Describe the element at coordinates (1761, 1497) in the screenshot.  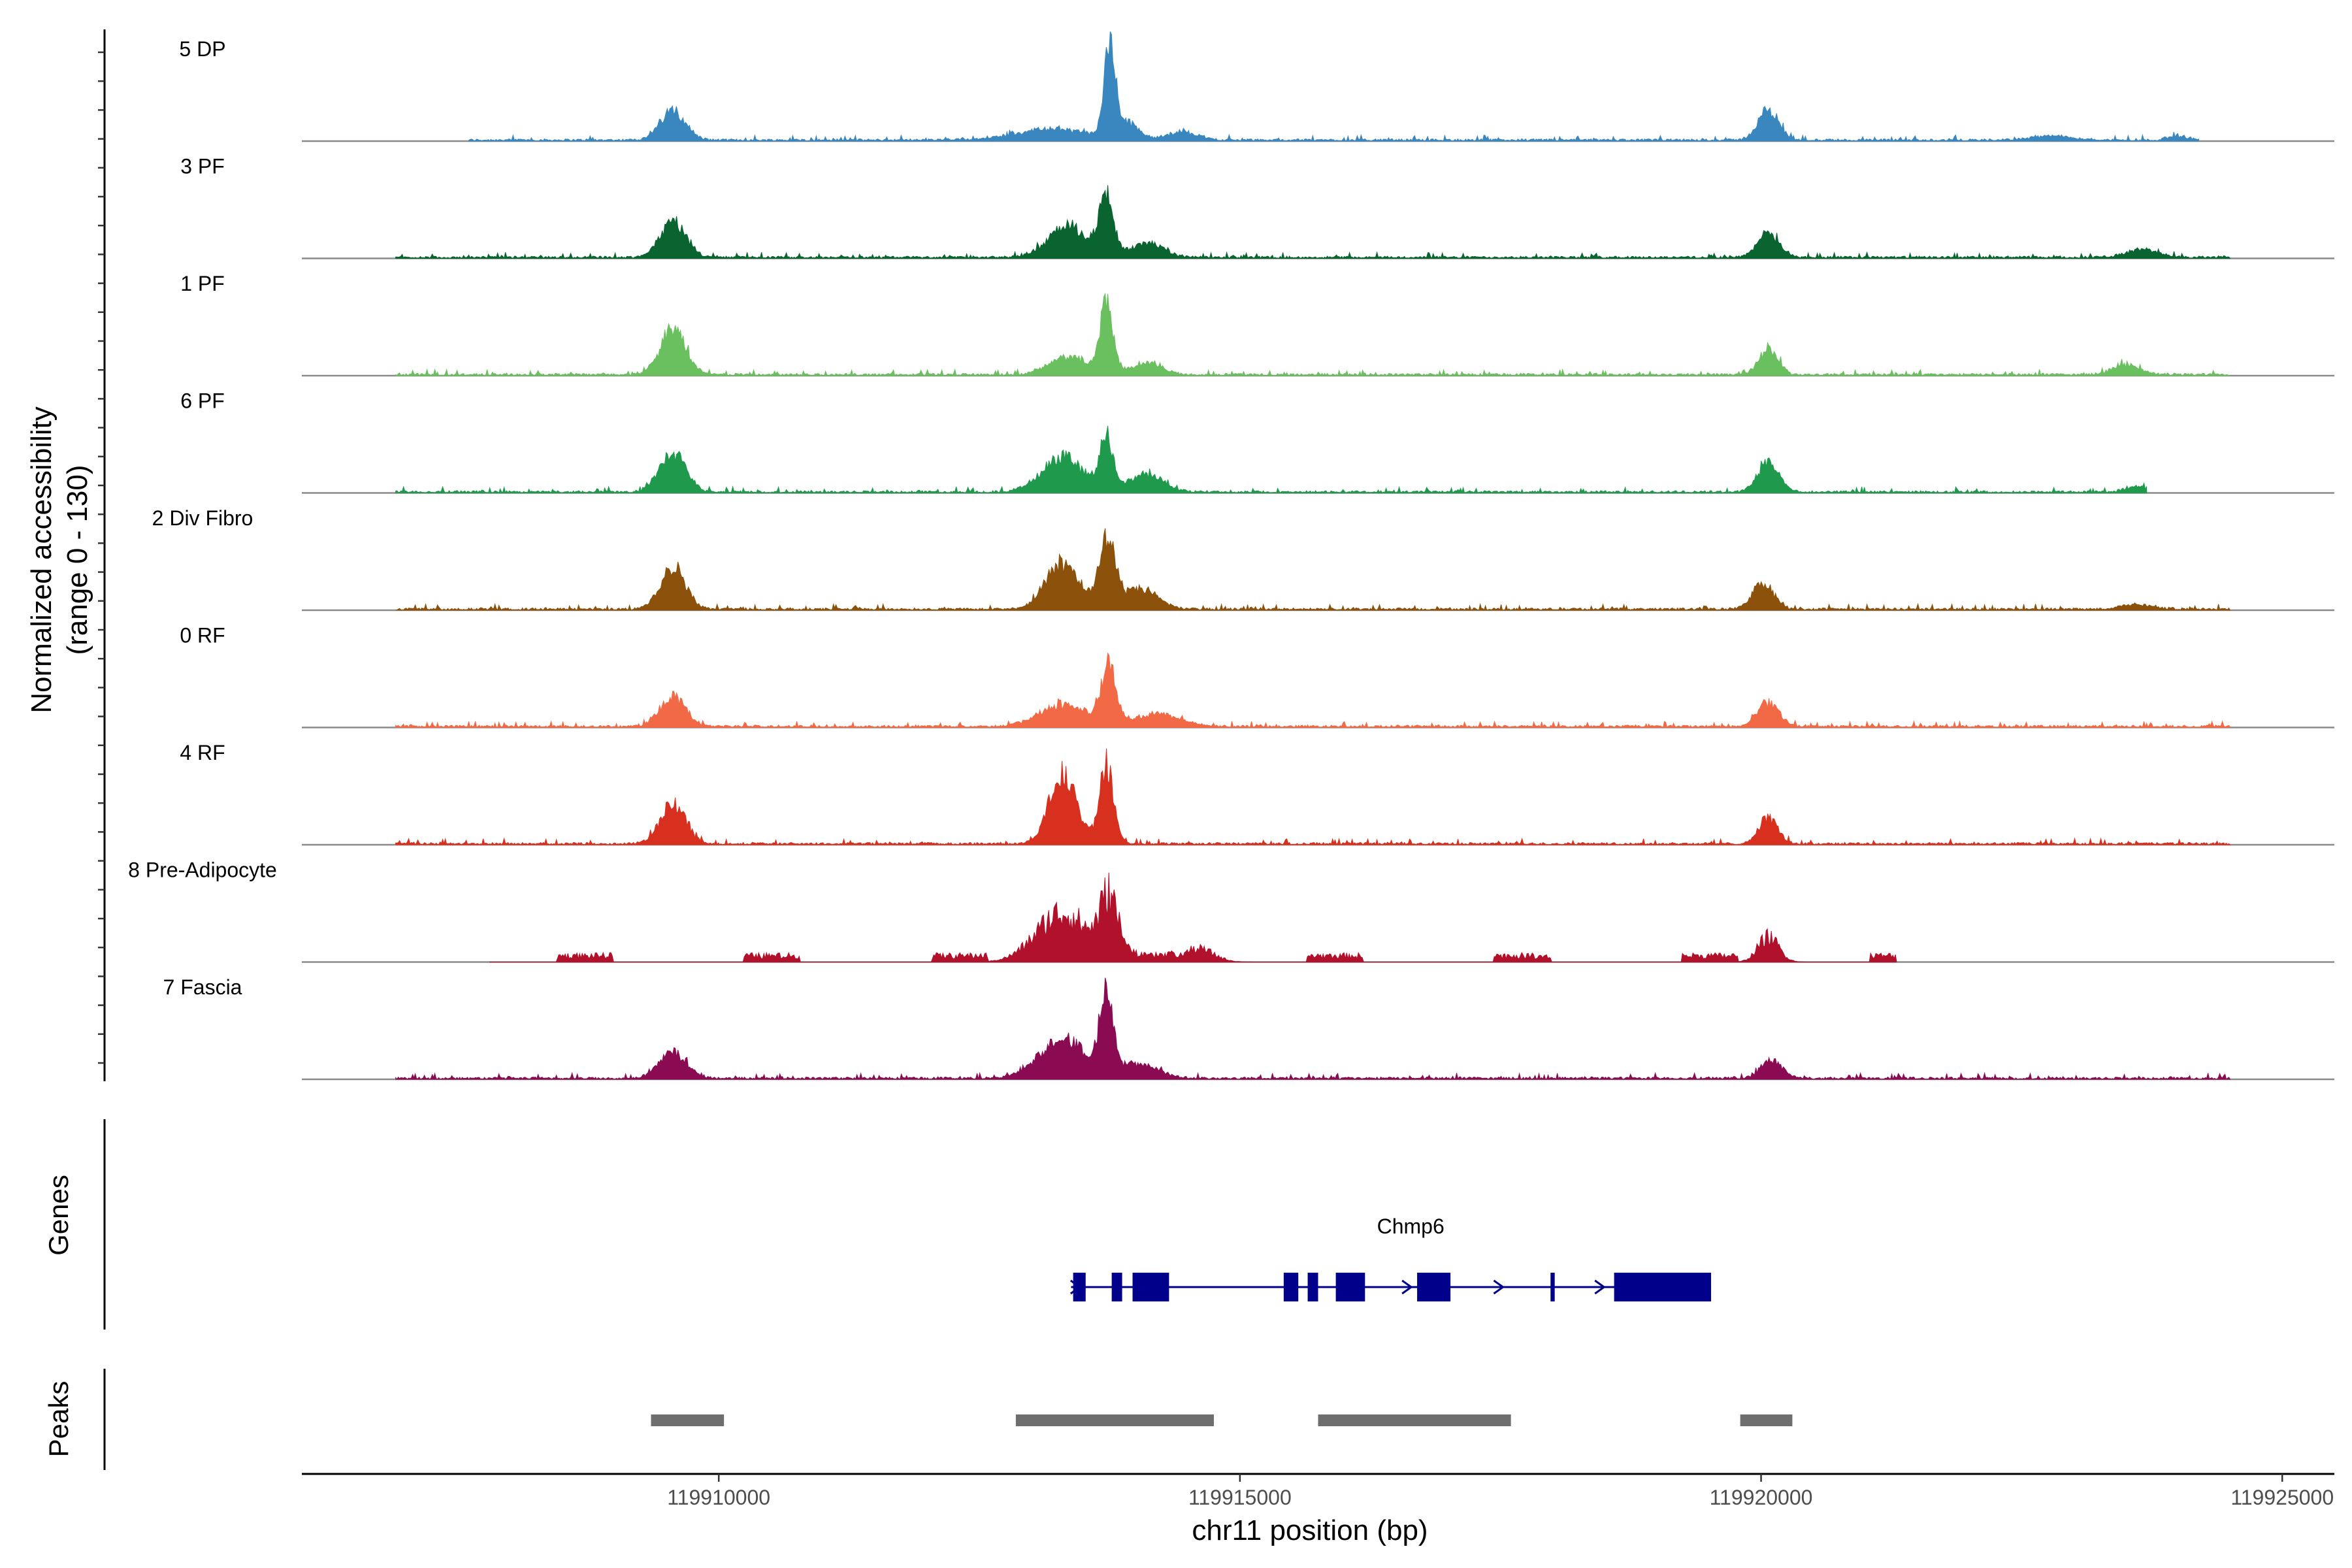
I see `x-tick-label: 119920000` at that location.